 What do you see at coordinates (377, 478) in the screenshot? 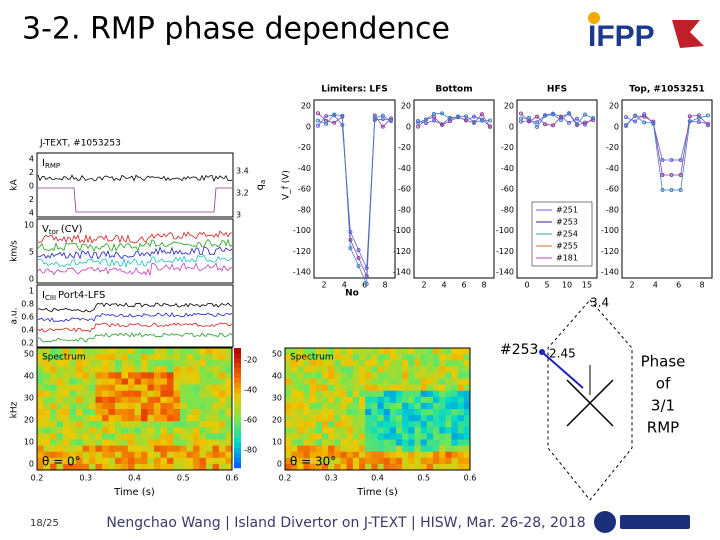
I see `x-tick-label: 0.4` at bounding box center [377, 478].